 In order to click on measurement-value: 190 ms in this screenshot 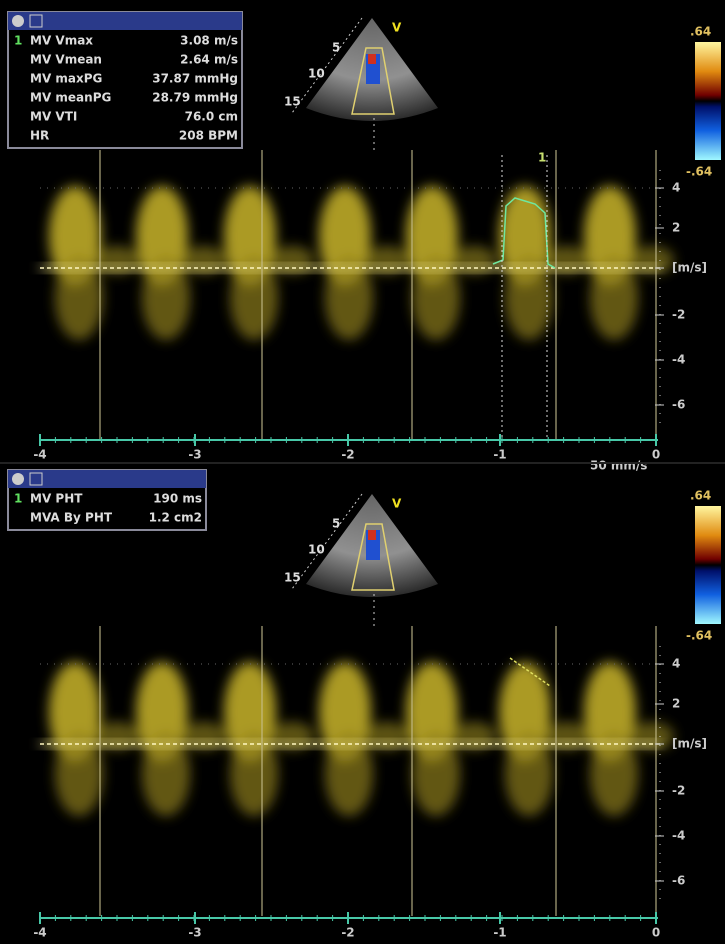, I will do `click(177, 499)`.